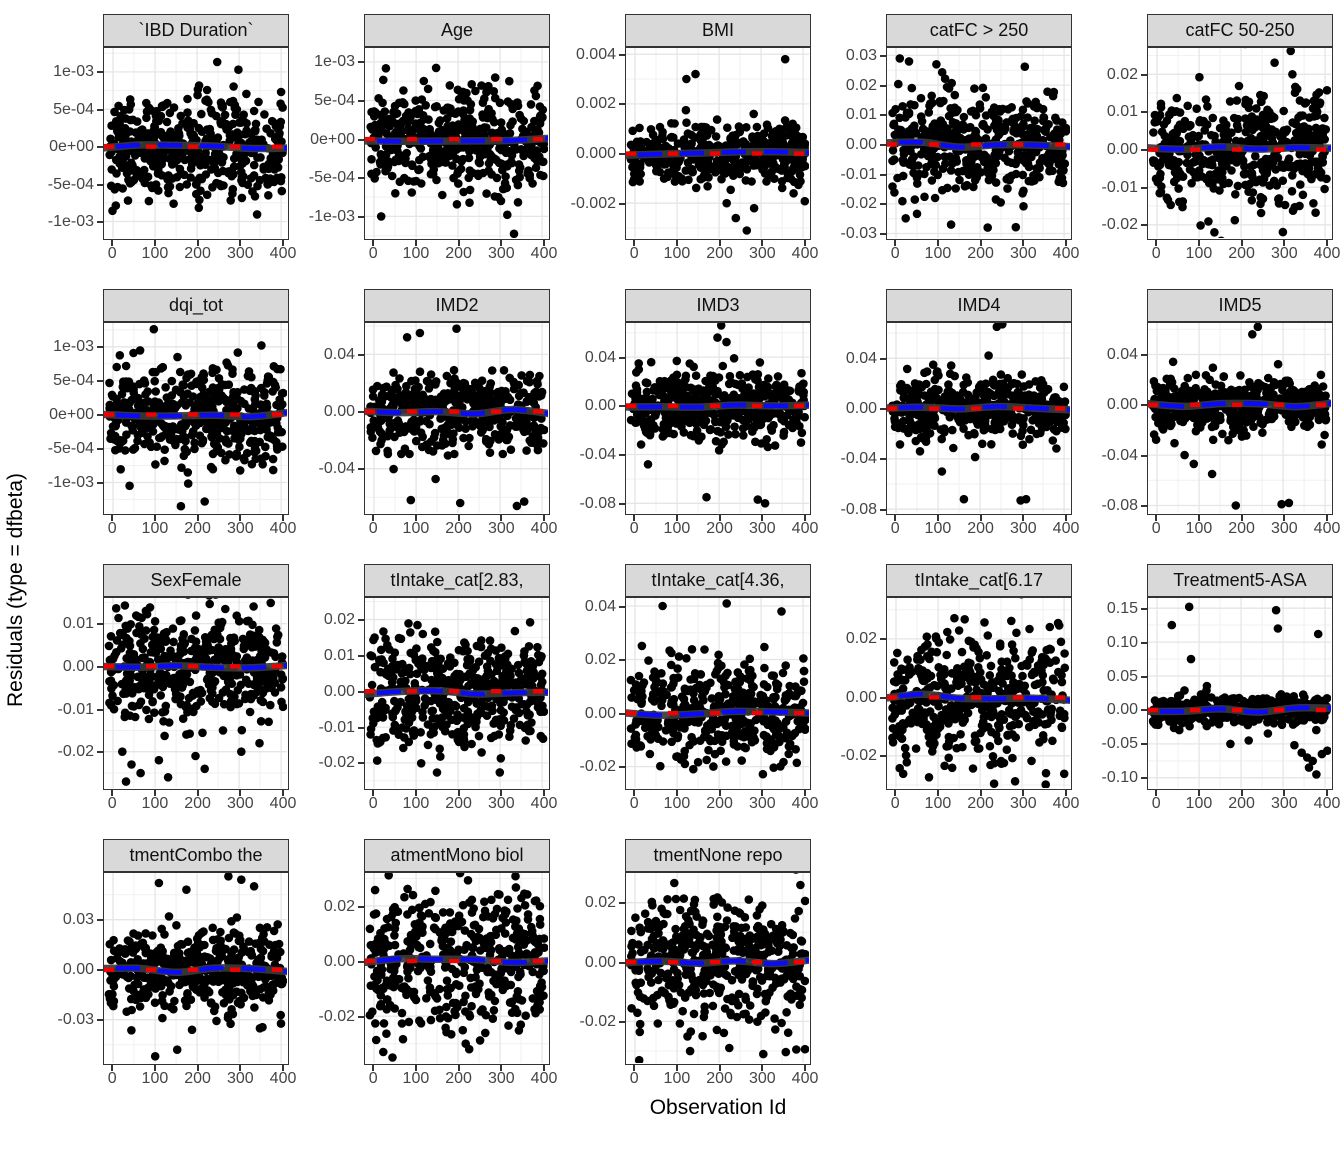 This screenshot has height=1152, width=1344. What do you see at coordinates (854, 144) in the screenshot?
I see `y-axis-gutter: 0.03 0.02 0.01 0.00 -0.01 -0.02 -0.03` at bounding box center [854, 144].